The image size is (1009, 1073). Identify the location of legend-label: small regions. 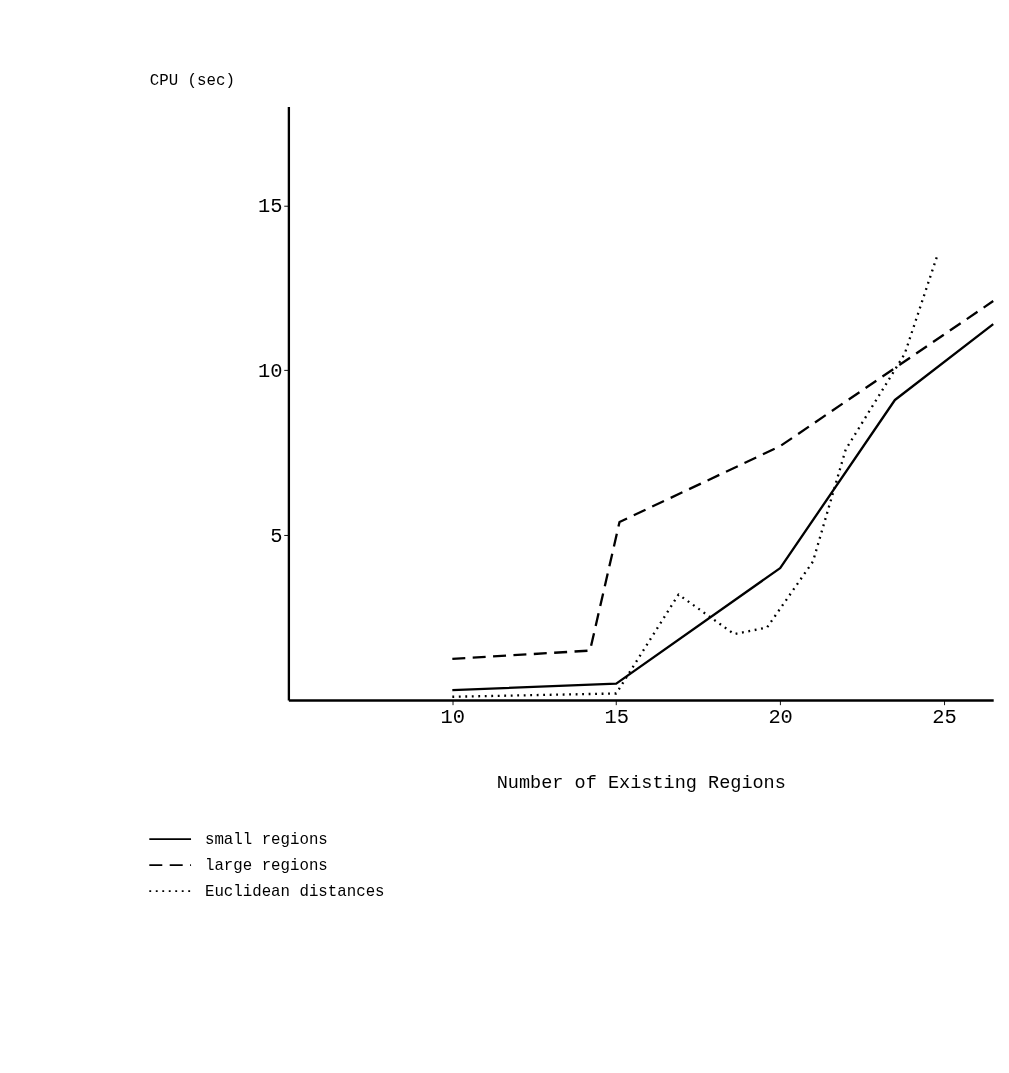
(266, 839).